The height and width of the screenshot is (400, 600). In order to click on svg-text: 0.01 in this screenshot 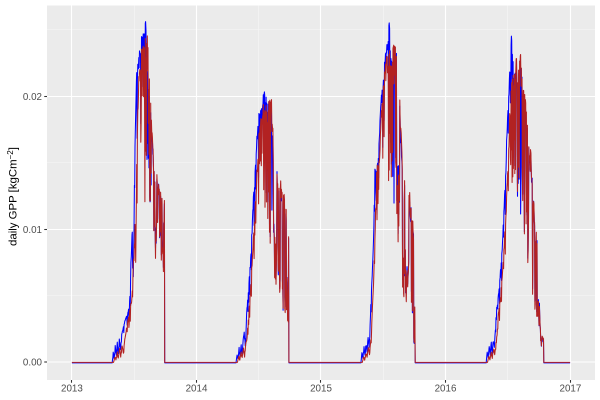, I will do `click(32, 230)`.